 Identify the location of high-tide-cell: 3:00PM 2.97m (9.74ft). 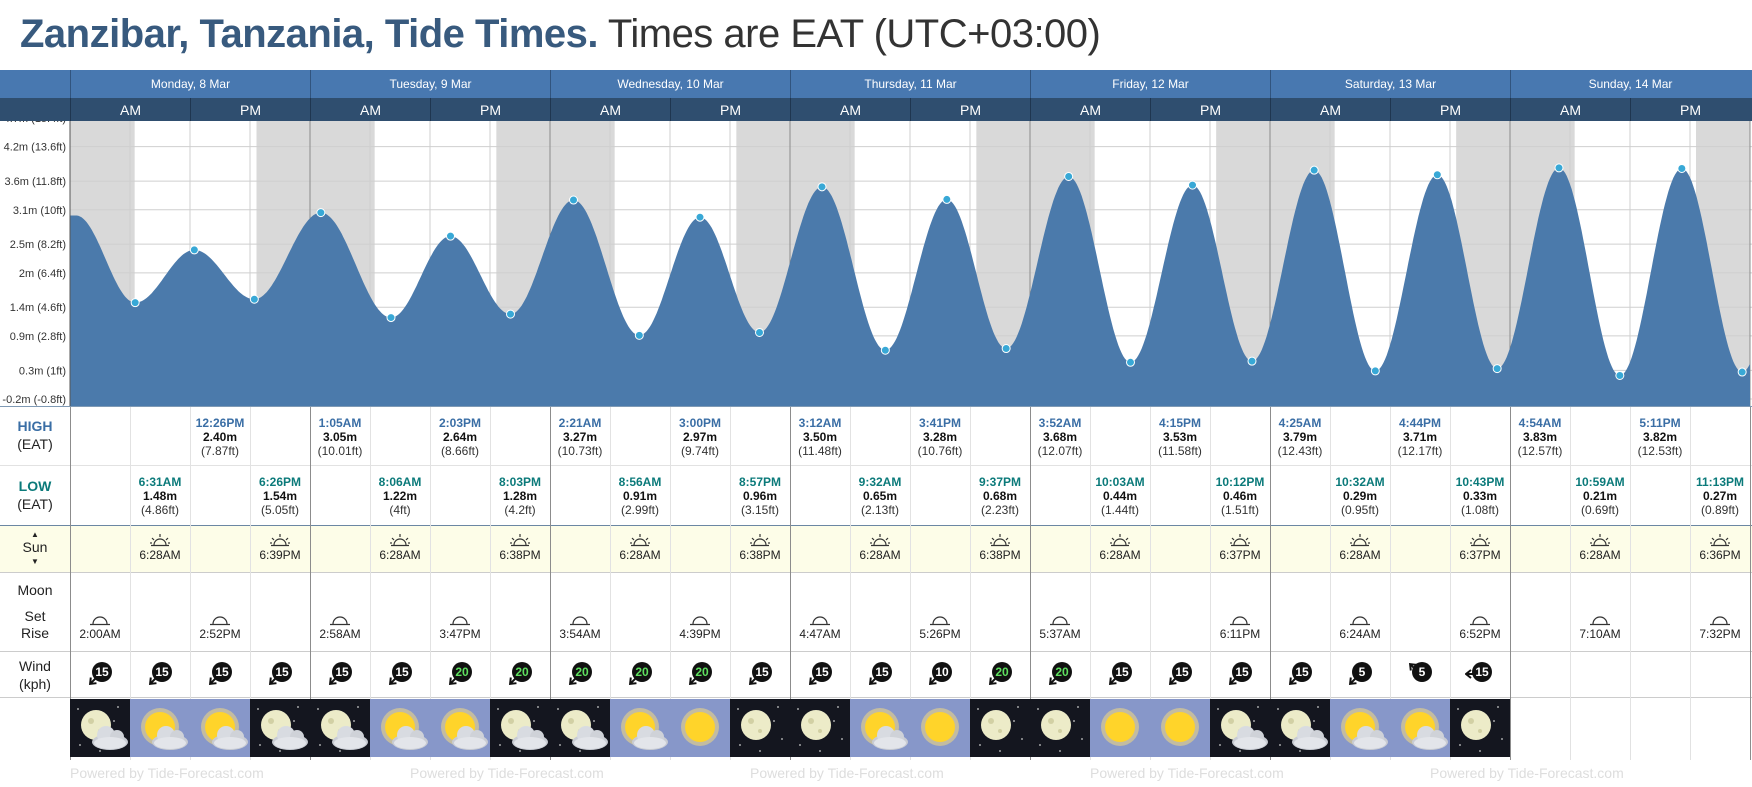
(700, 437).